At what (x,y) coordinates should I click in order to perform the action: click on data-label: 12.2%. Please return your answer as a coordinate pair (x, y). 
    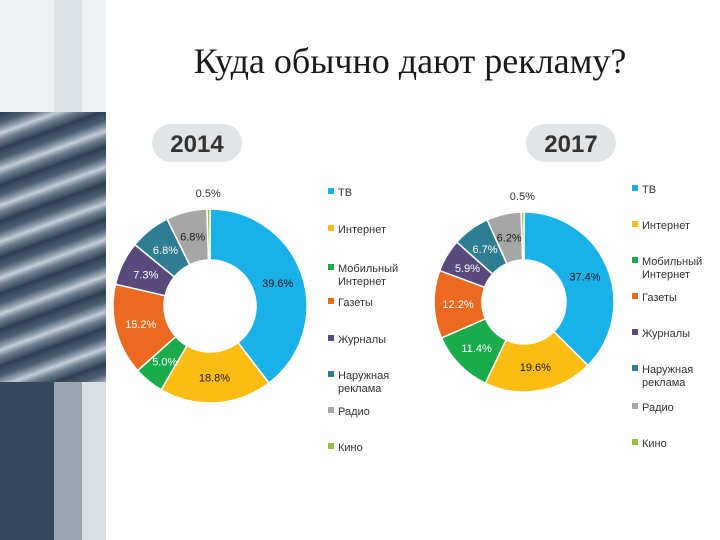
    Looking at the image, I should click on (457, 305).